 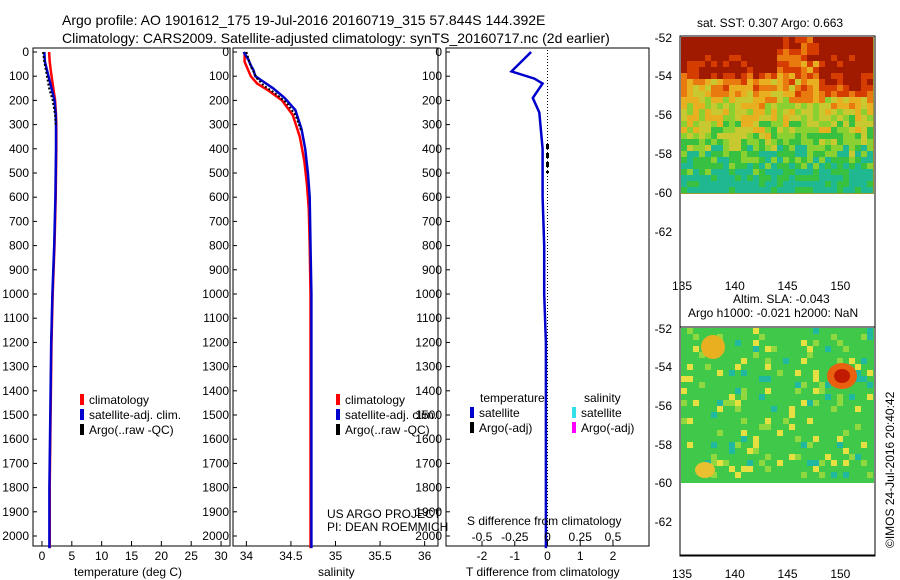 What do you see at coordinates (432, 246) in the screenshot?
I see `depth-tick-label: 800` at bounding box center [432, 246].